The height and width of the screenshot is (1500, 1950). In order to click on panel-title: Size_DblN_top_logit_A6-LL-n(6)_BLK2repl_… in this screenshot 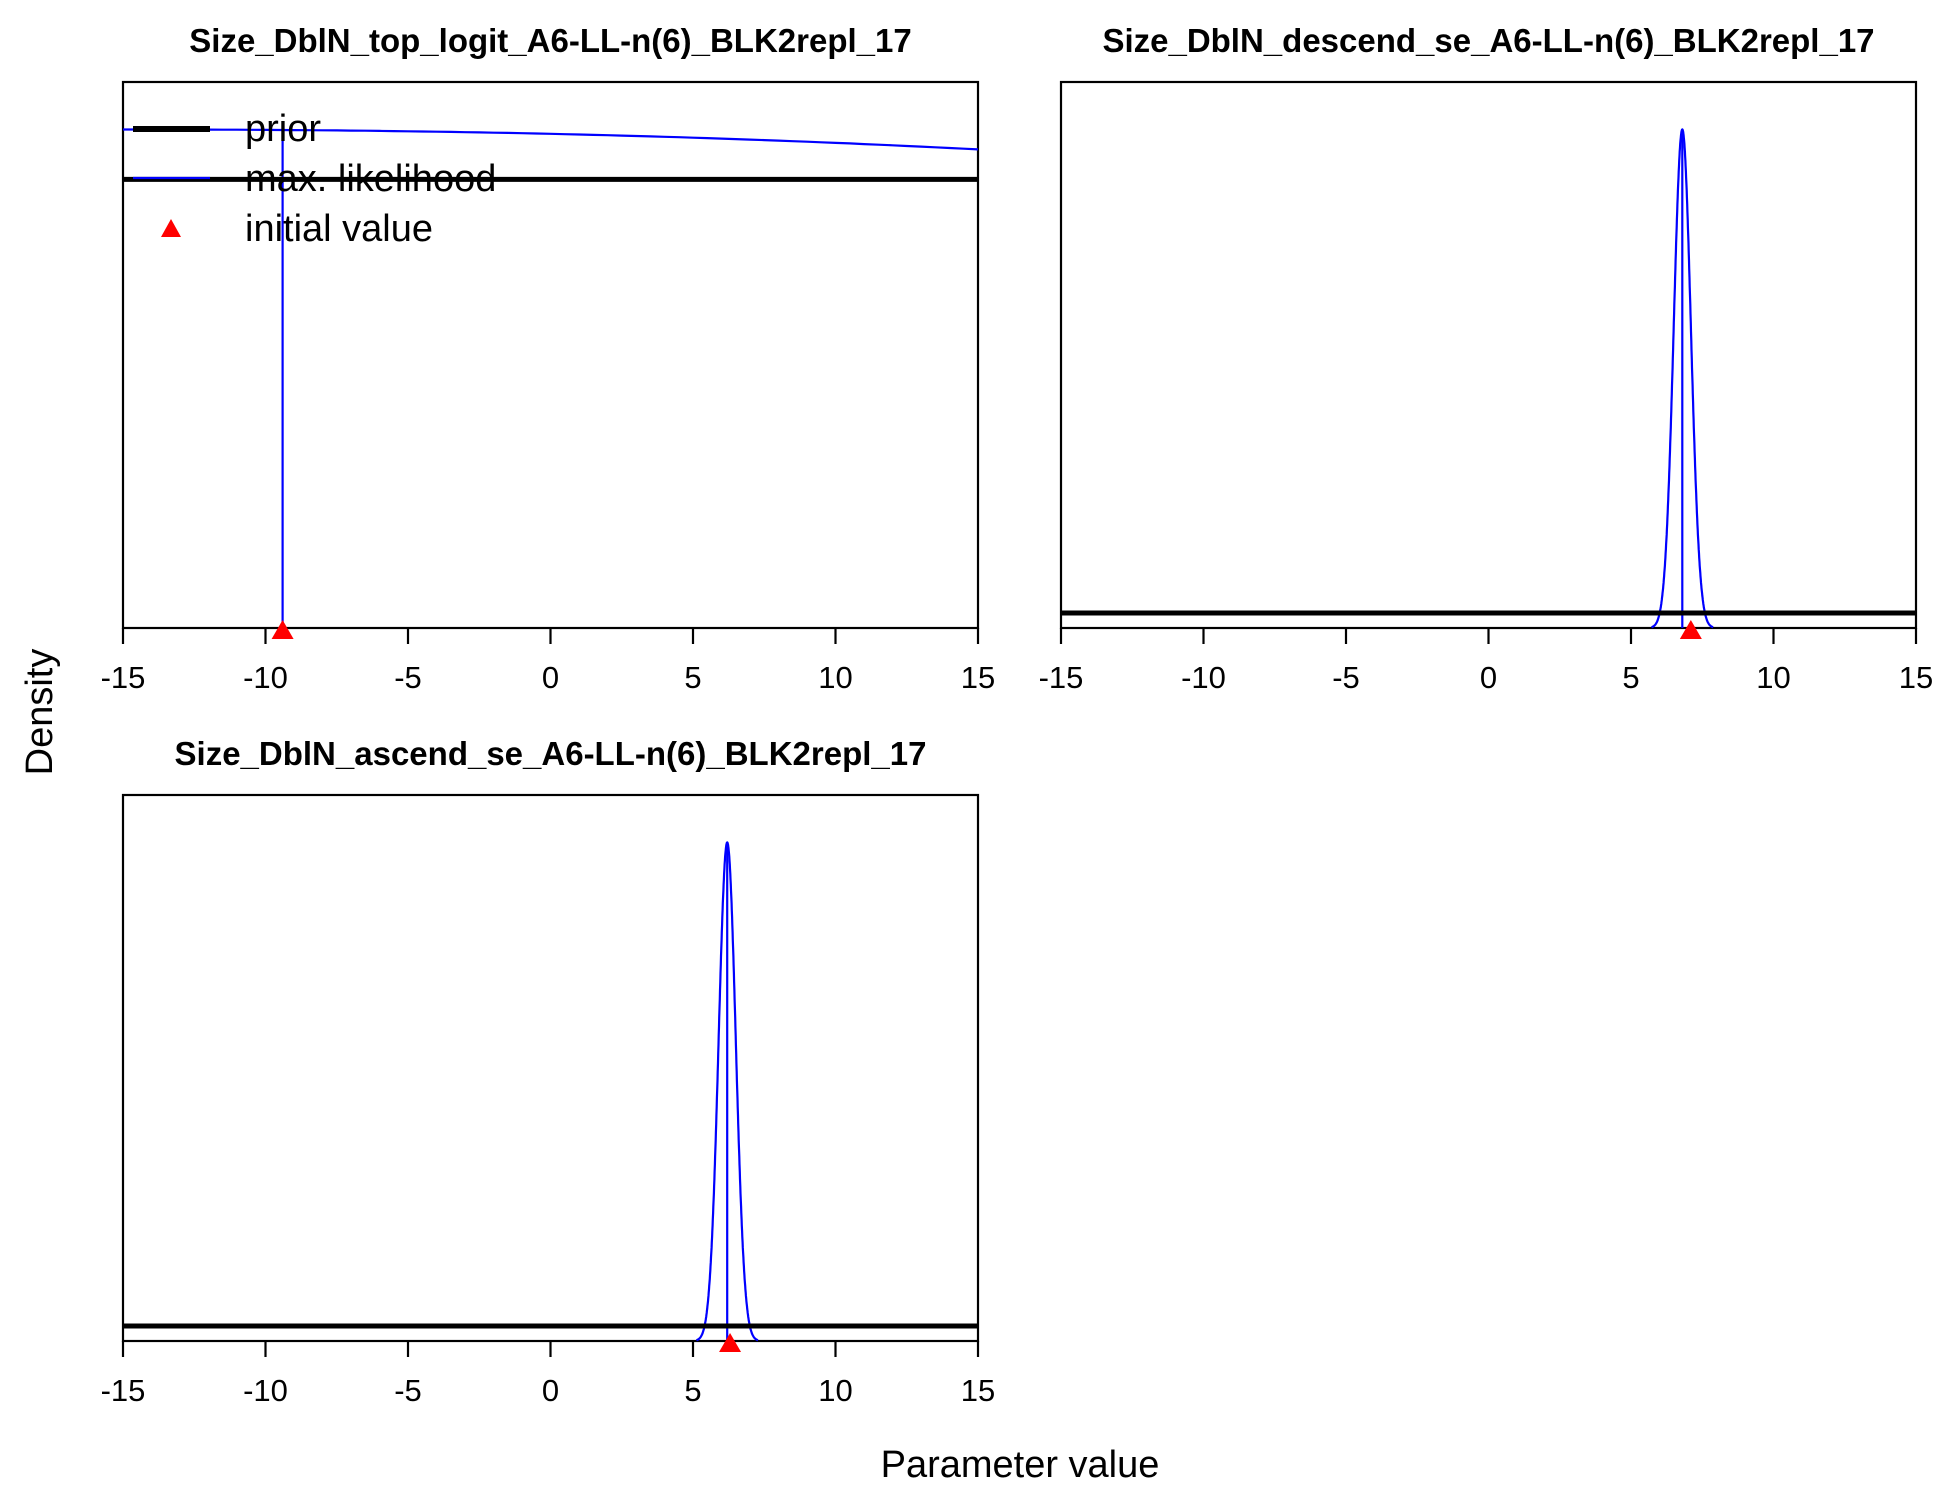, I will do `click(550, 40)`.